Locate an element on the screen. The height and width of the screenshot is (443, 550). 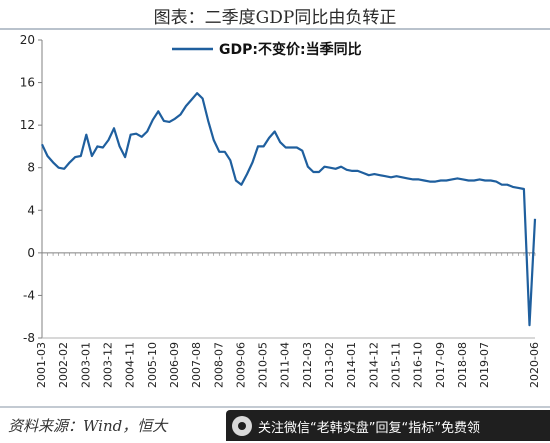
y-tick-label: 0 is located at coordinates (31, 253).